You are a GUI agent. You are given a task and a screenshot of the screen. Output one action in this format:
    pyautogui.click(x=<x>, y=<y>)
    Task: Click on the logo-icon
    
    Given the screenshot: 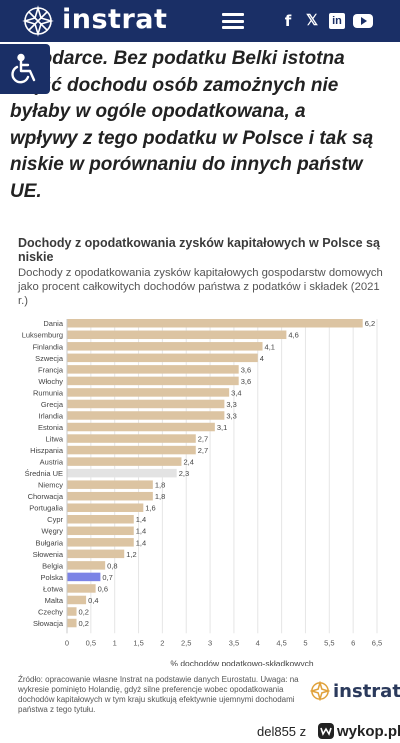 What is the action you would take?
    pyautogui.click(x=38, y=21)
    